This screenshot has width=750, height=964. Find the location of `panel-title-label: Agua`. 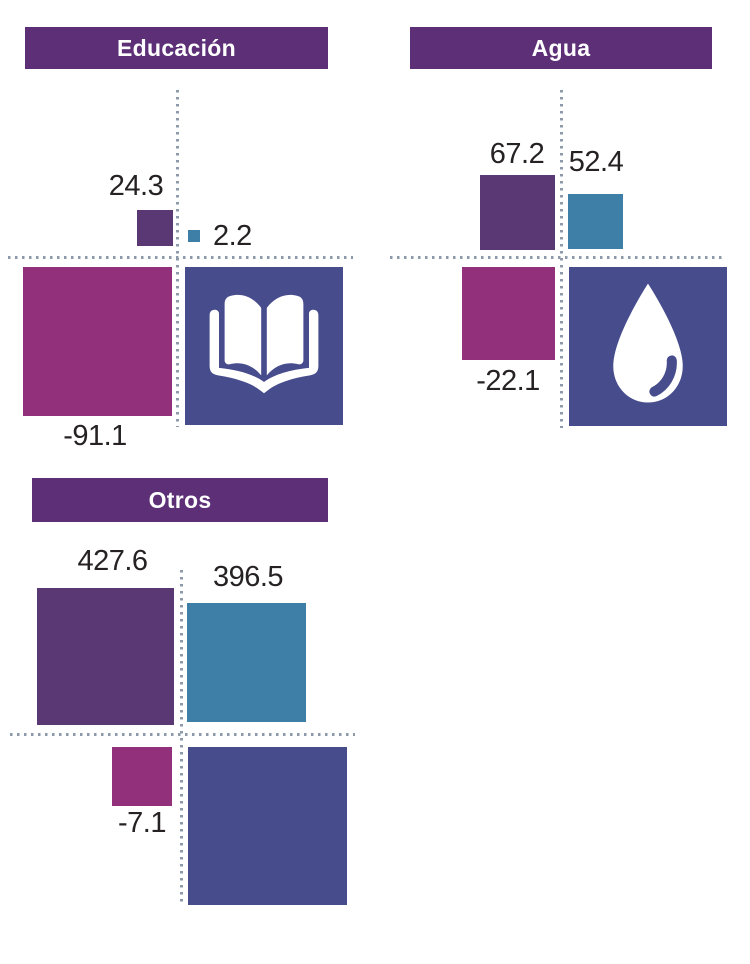

panel-title-label: Agua is located at coordinates (561, 47).